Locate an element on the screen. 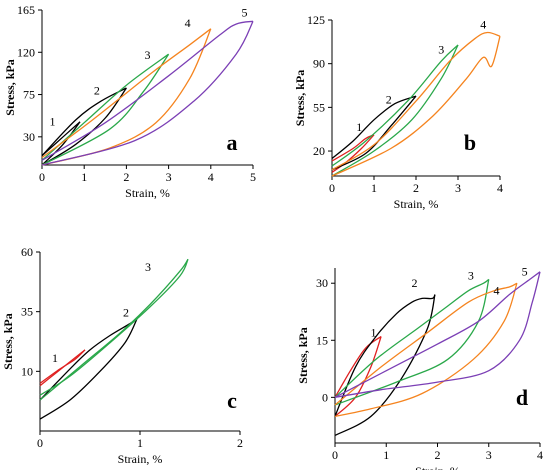 The width and height of the screenshot is (550, 470). panel-letter: d is located at coordinates (522, 397).